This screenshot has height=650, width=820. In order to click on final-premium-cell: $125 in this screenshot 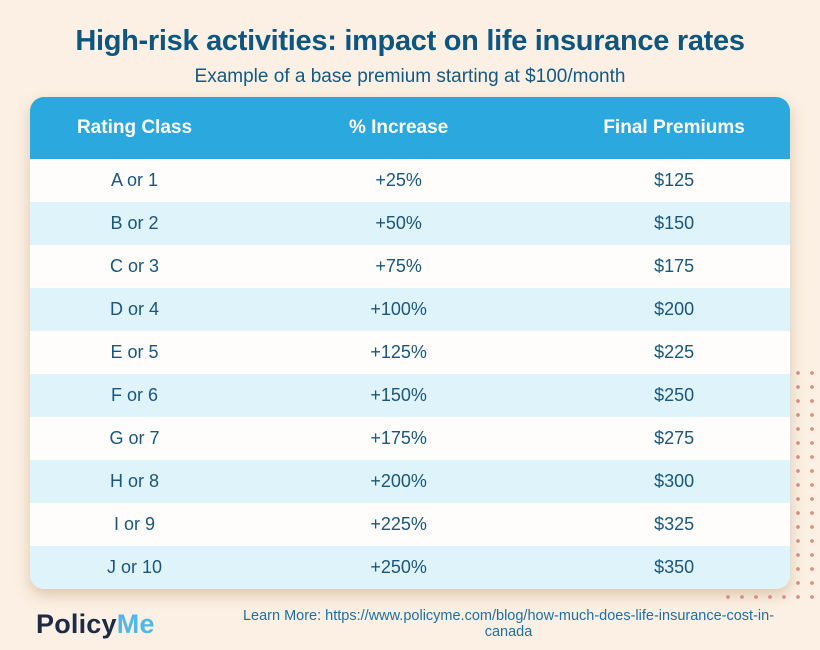, I will do `click(674, 180)`.